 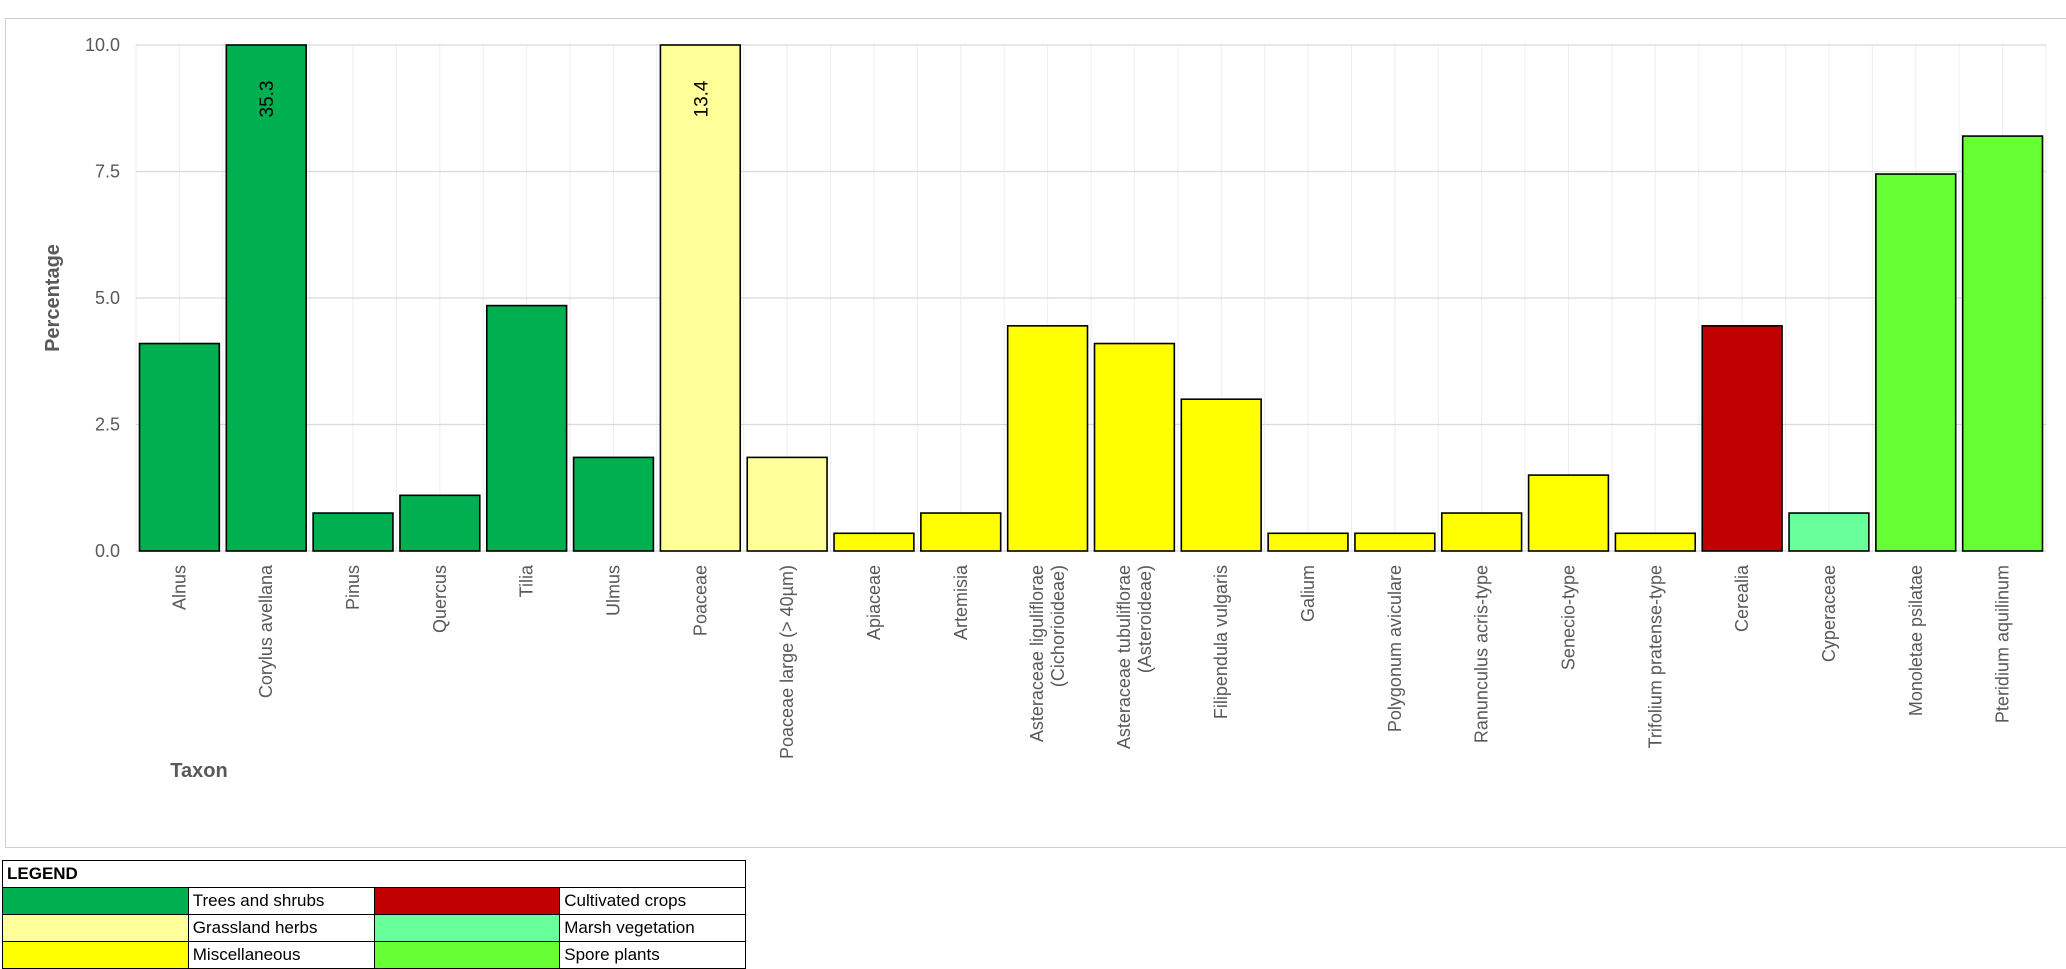 What do you see at coordinates (1481, 532) in the screenshot?
I see `bar-ranunculus-acris-type` at bounding box center [1481, 532].